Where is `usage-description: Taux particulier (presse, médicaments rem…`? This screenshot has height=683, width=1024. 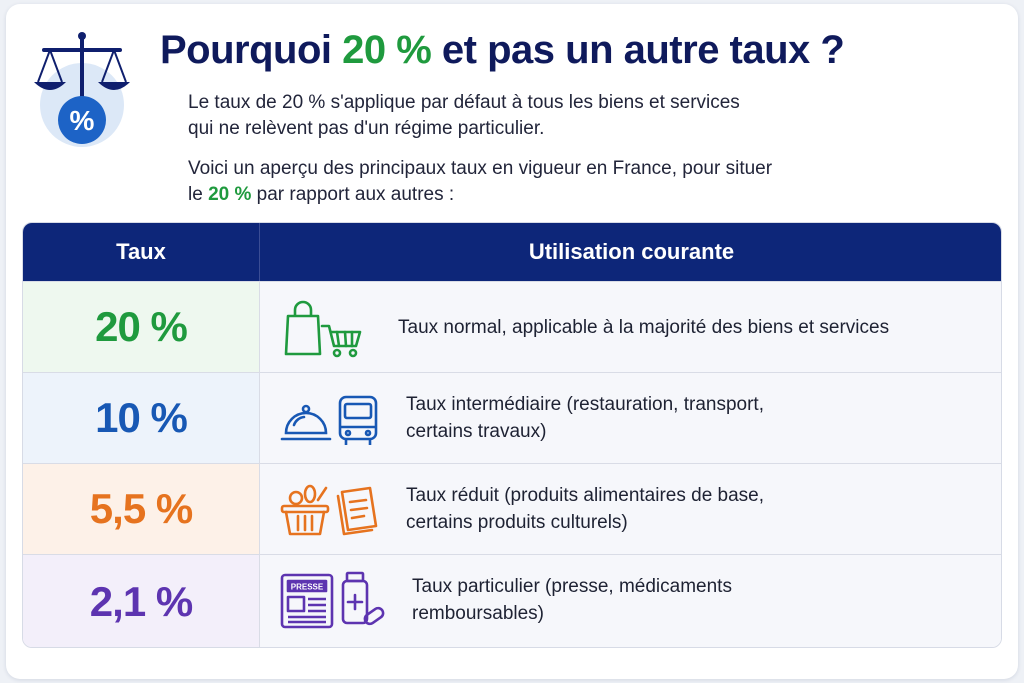
usage-description: Taux particulier (presse, médicaments rem… is located at coordinates (572, 600).